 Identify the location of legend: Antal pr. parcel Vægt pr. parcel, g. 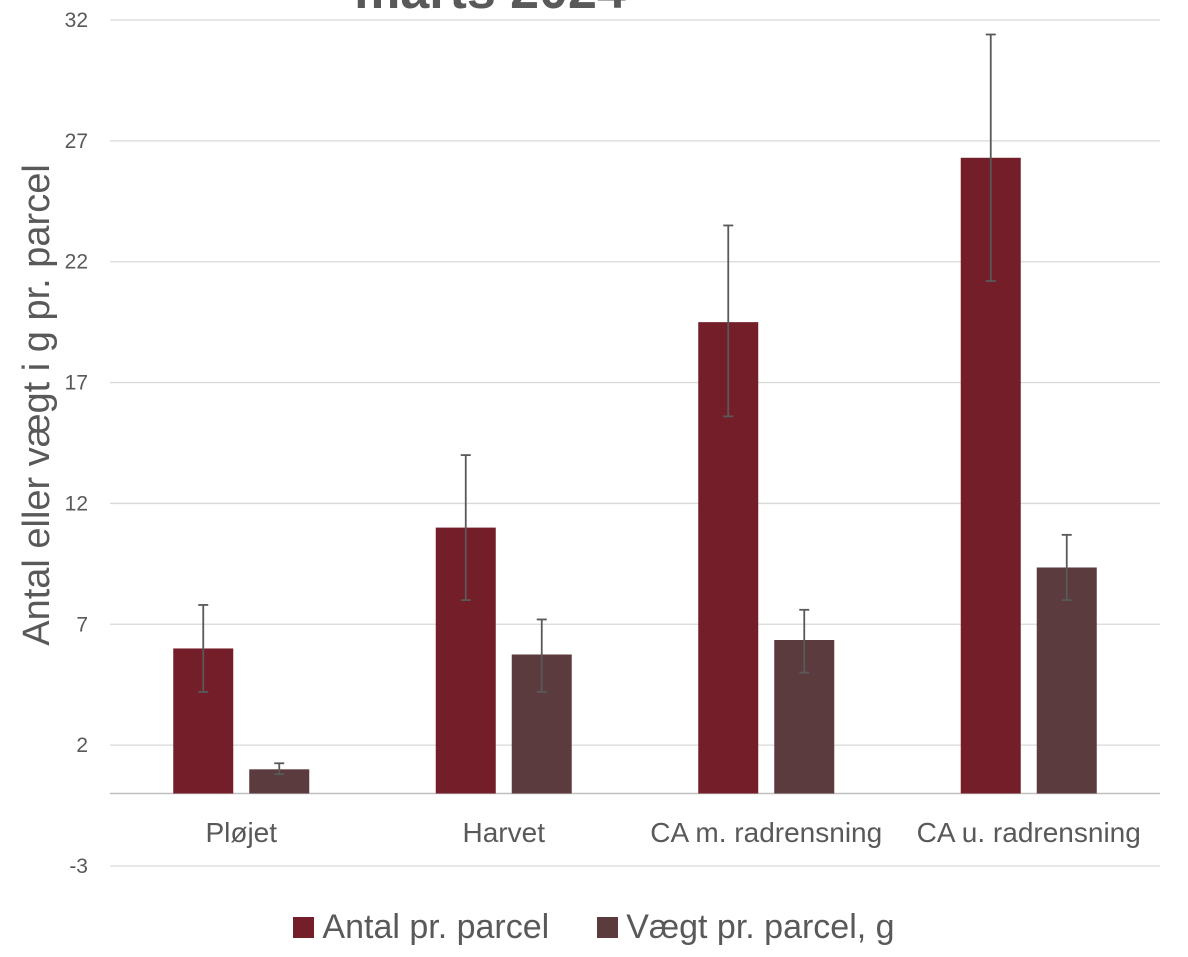
(594, 927).